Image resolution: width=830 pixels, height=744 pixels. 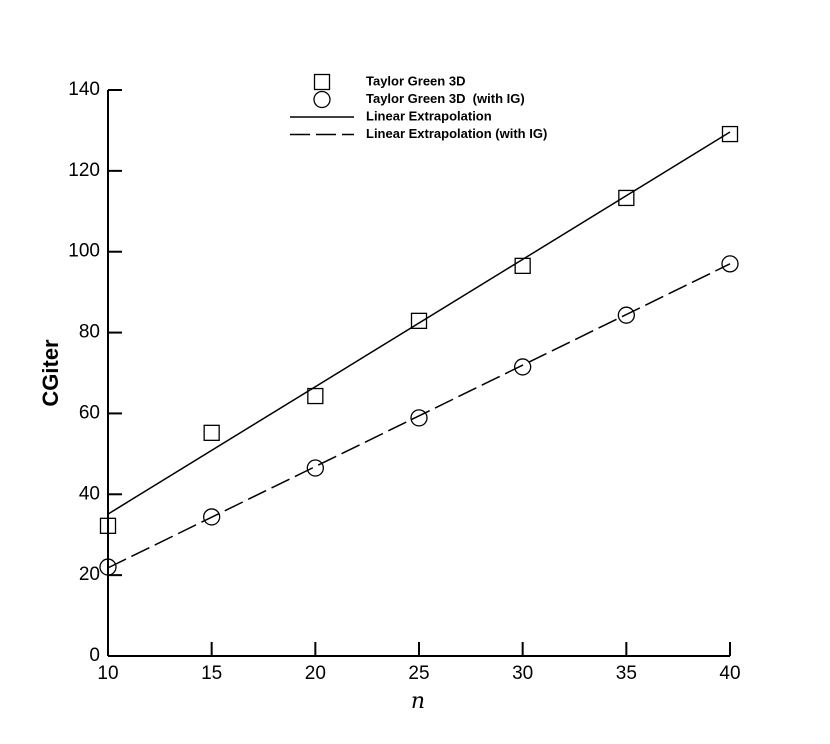 I want to click on x-tick-label: 30, so click(x=522, y=673).